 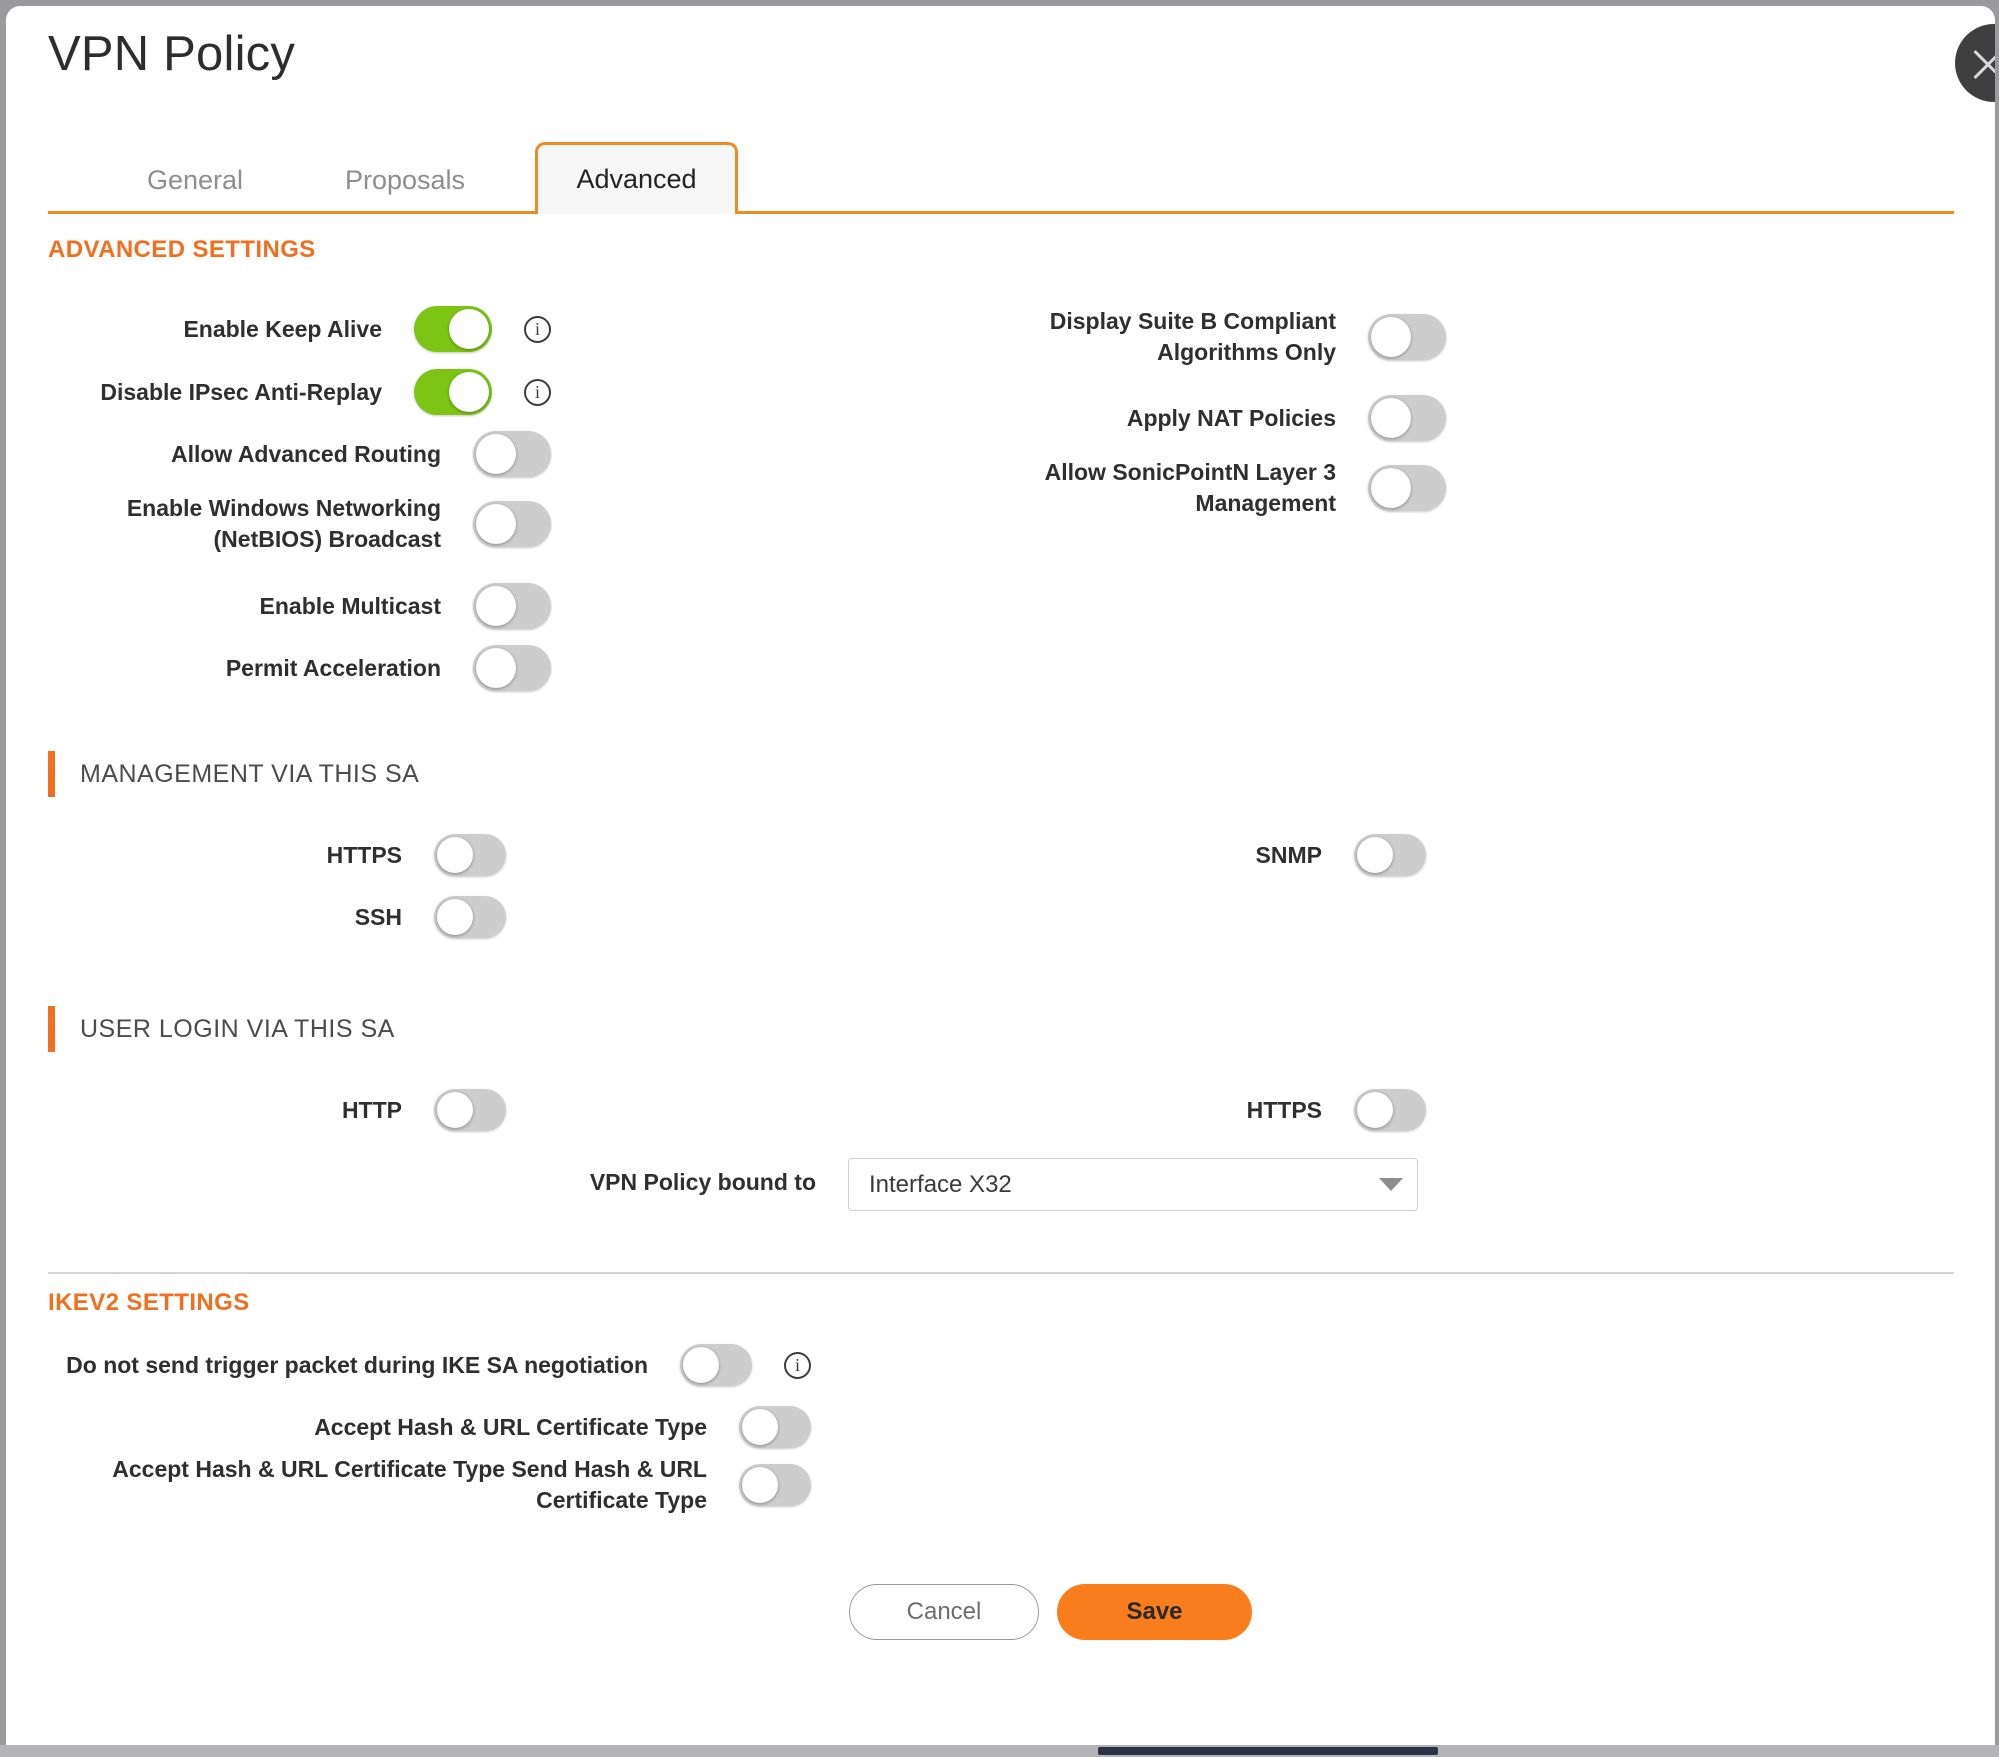 What do you see at coordinates (1407, 487) in the screenshot?
I see `toggle-allow-sonicpointn-layer3` at bounding box center [1407, 487].